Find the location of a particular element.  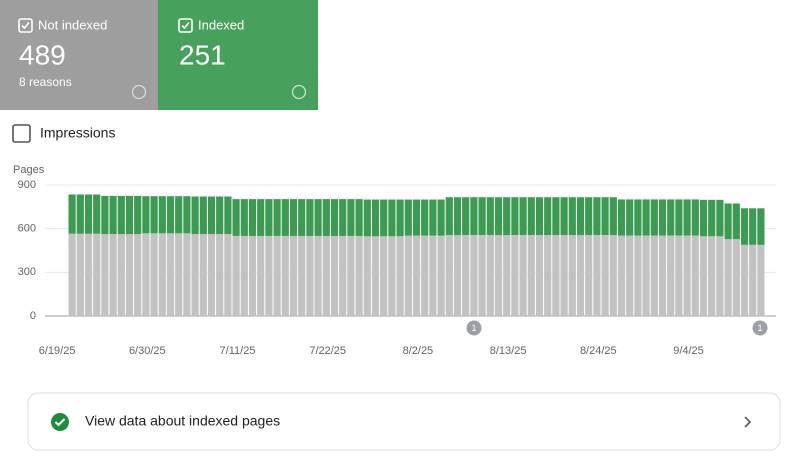

x-tick-label: 7/11/25 is located at coordinates (238, 351).